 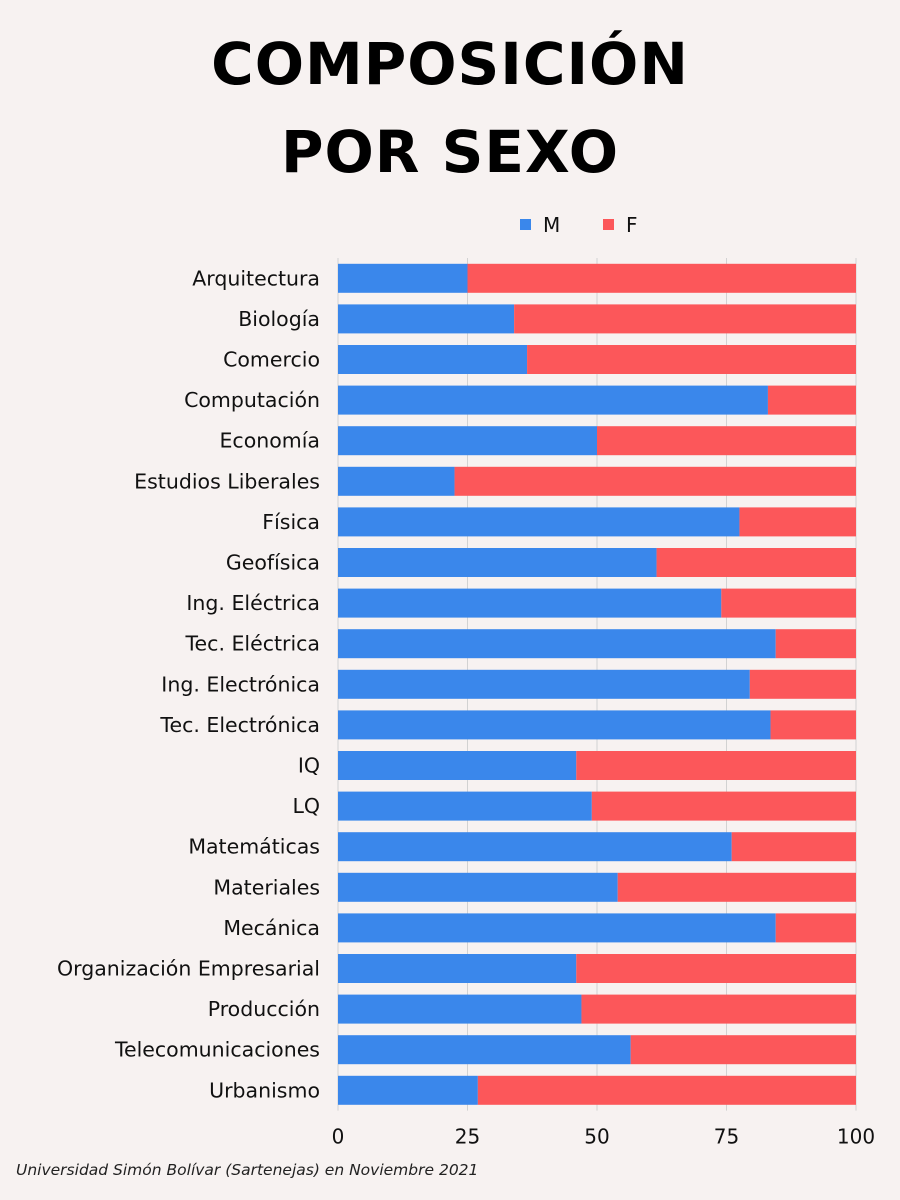 I want to click on category-label: Biología, so click(x=279, y=319).